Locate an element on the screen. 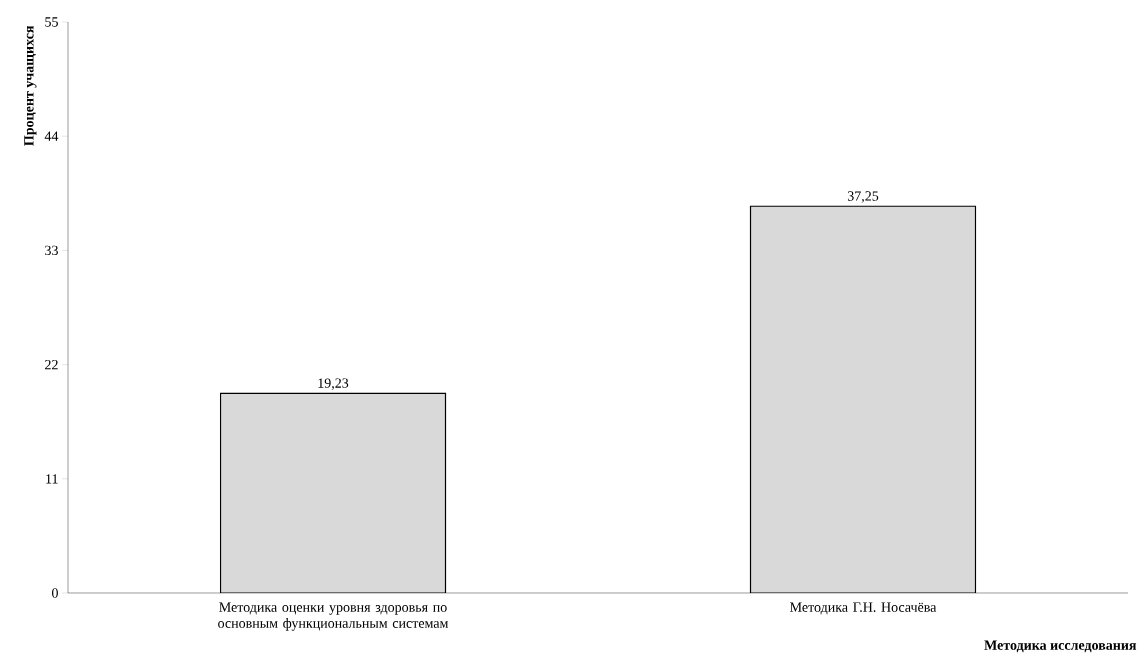 Image resolution: width=1147 pixels, height=664 pixels. y-tick-label: 55 is located at coordinates (51, 22).